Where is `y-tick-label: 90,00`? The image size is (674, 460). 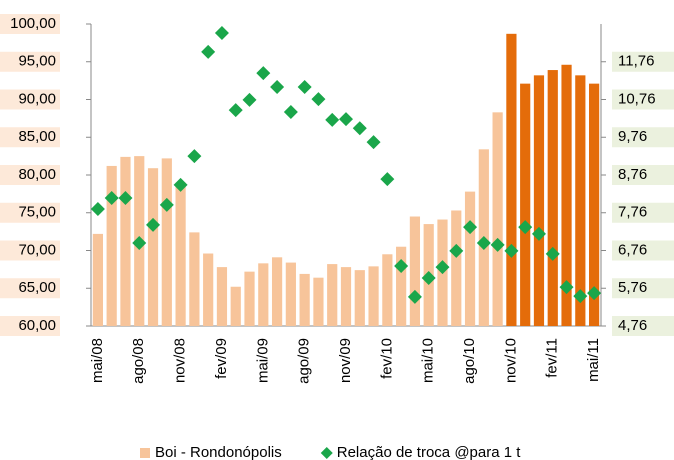
y-tick-label: 90,00 is located at coordinates (37, 98).